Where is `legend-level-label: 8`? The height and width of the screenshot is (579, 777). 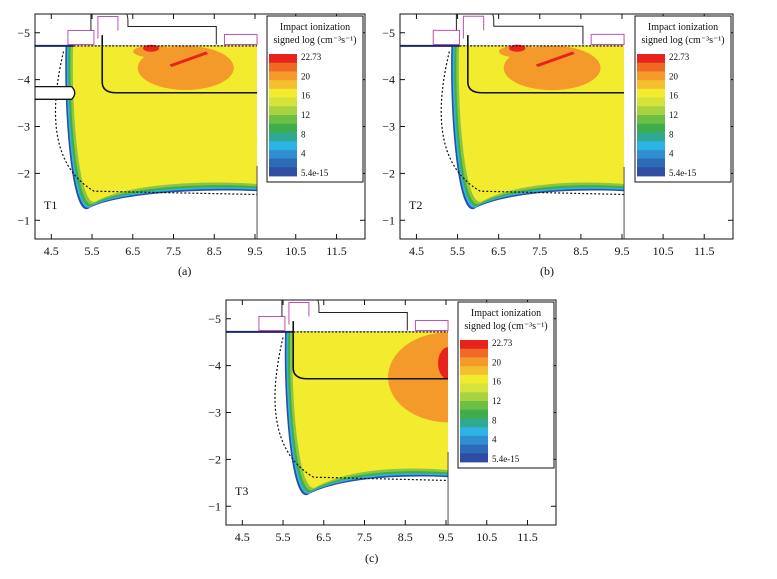
legend-level-label: 8 is located at coordinates (494, 420).